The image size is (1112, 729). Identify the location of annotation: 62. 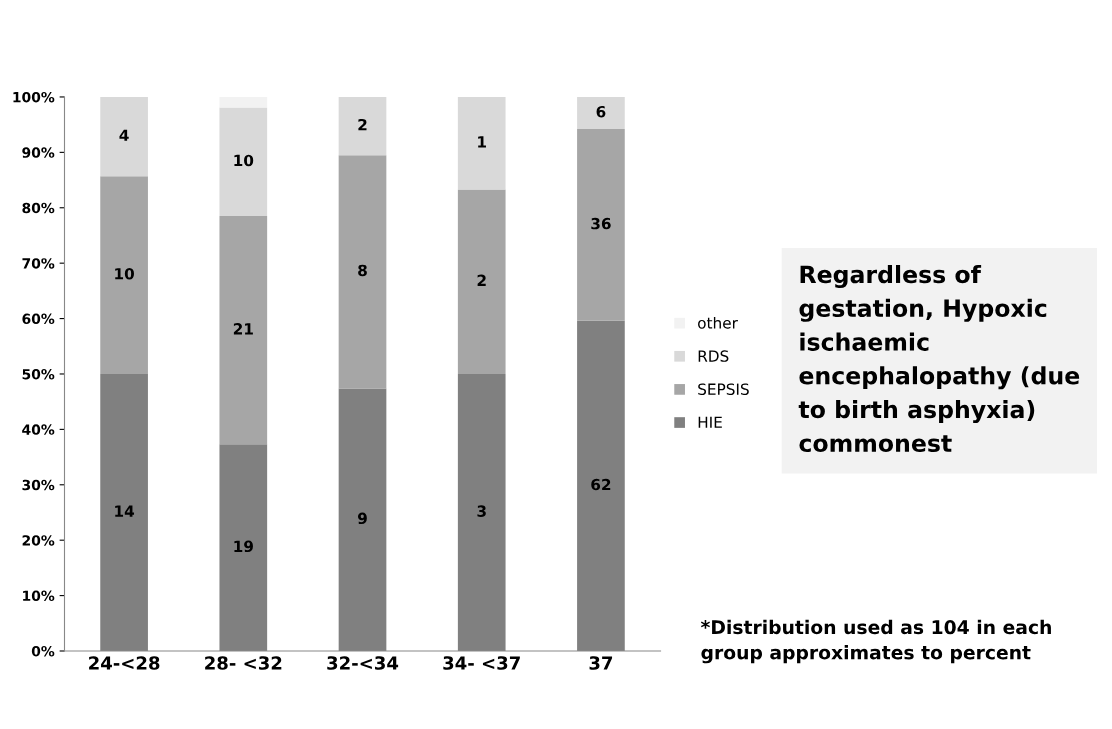
(601, 484).